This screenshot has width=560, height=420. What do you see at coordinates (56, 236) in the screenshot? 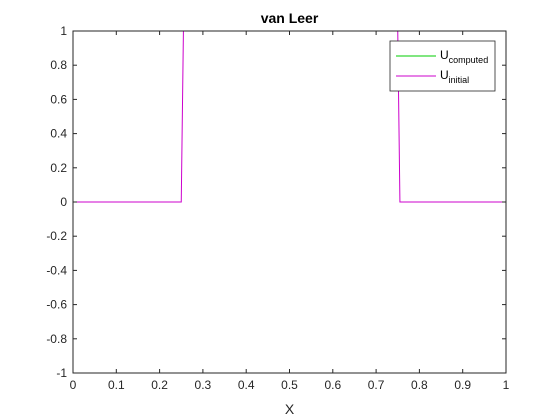
I see `y-tick-label: -0.2` at bounding box center [56, 236].